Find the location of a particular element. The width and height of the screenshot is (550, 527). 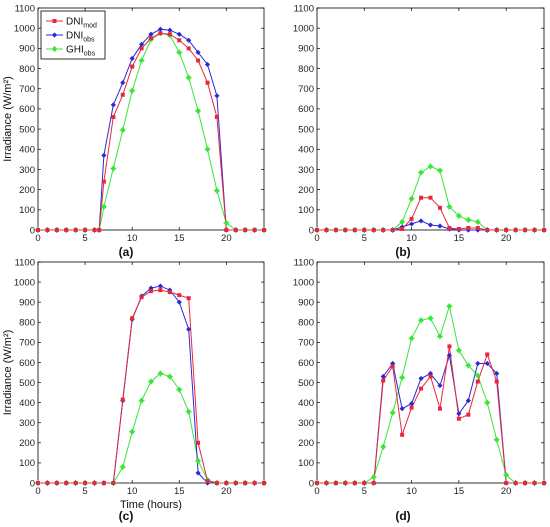

legend-label-obs: DNIobs is located at coordinates (80, 37).